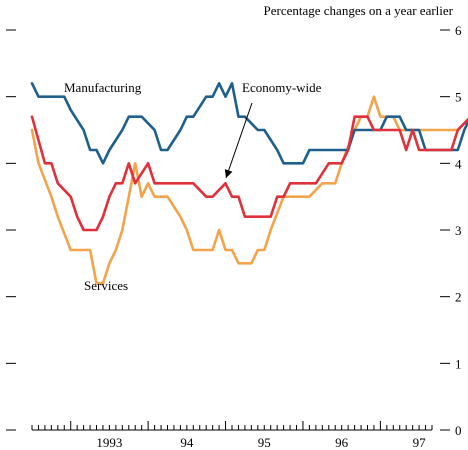  I want to click on x-tick-label: 96, so click(342, 442).